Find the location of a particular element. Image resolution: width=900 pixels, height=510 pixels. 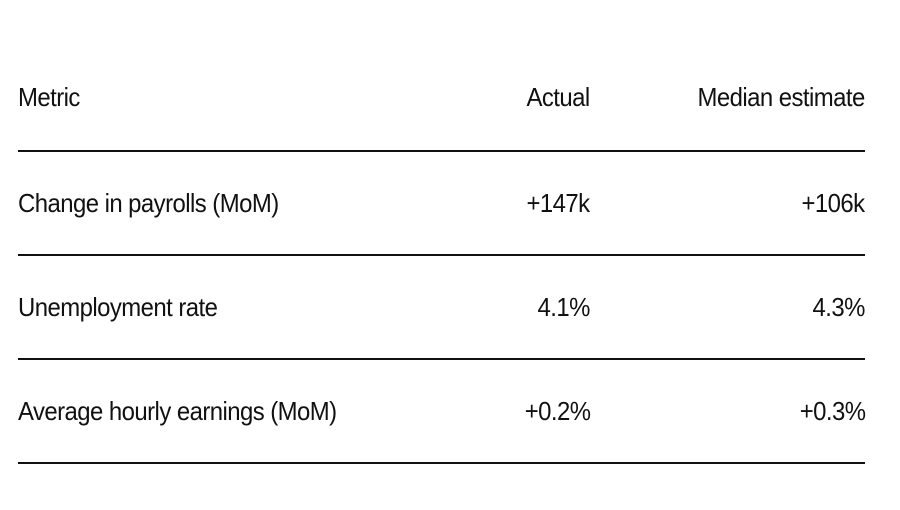

row-metric-label: Unemployment rate is located at coordinates (118, 307).